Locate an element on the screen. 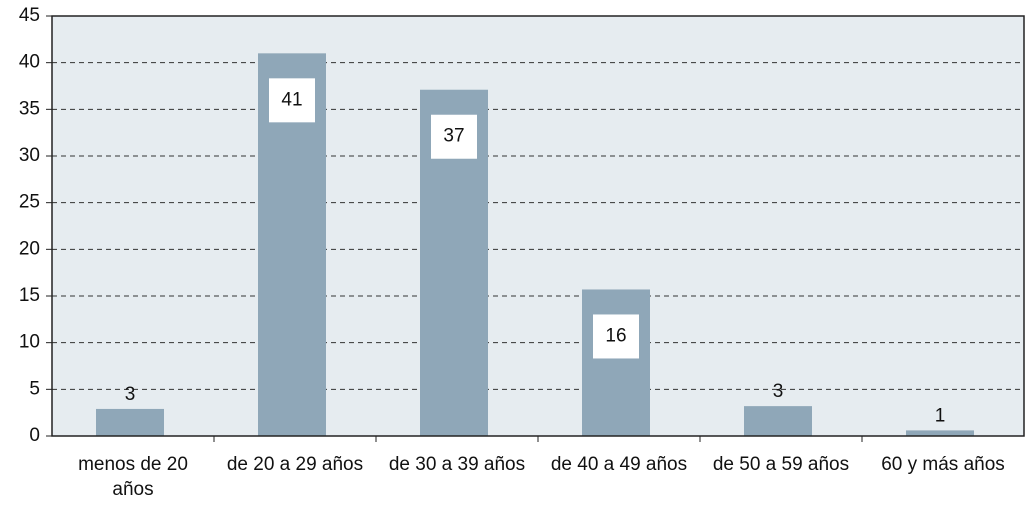 The height and width of the screenshot is (507, 1029). y-tick-label: 35 is located at coordinates (29, 108).